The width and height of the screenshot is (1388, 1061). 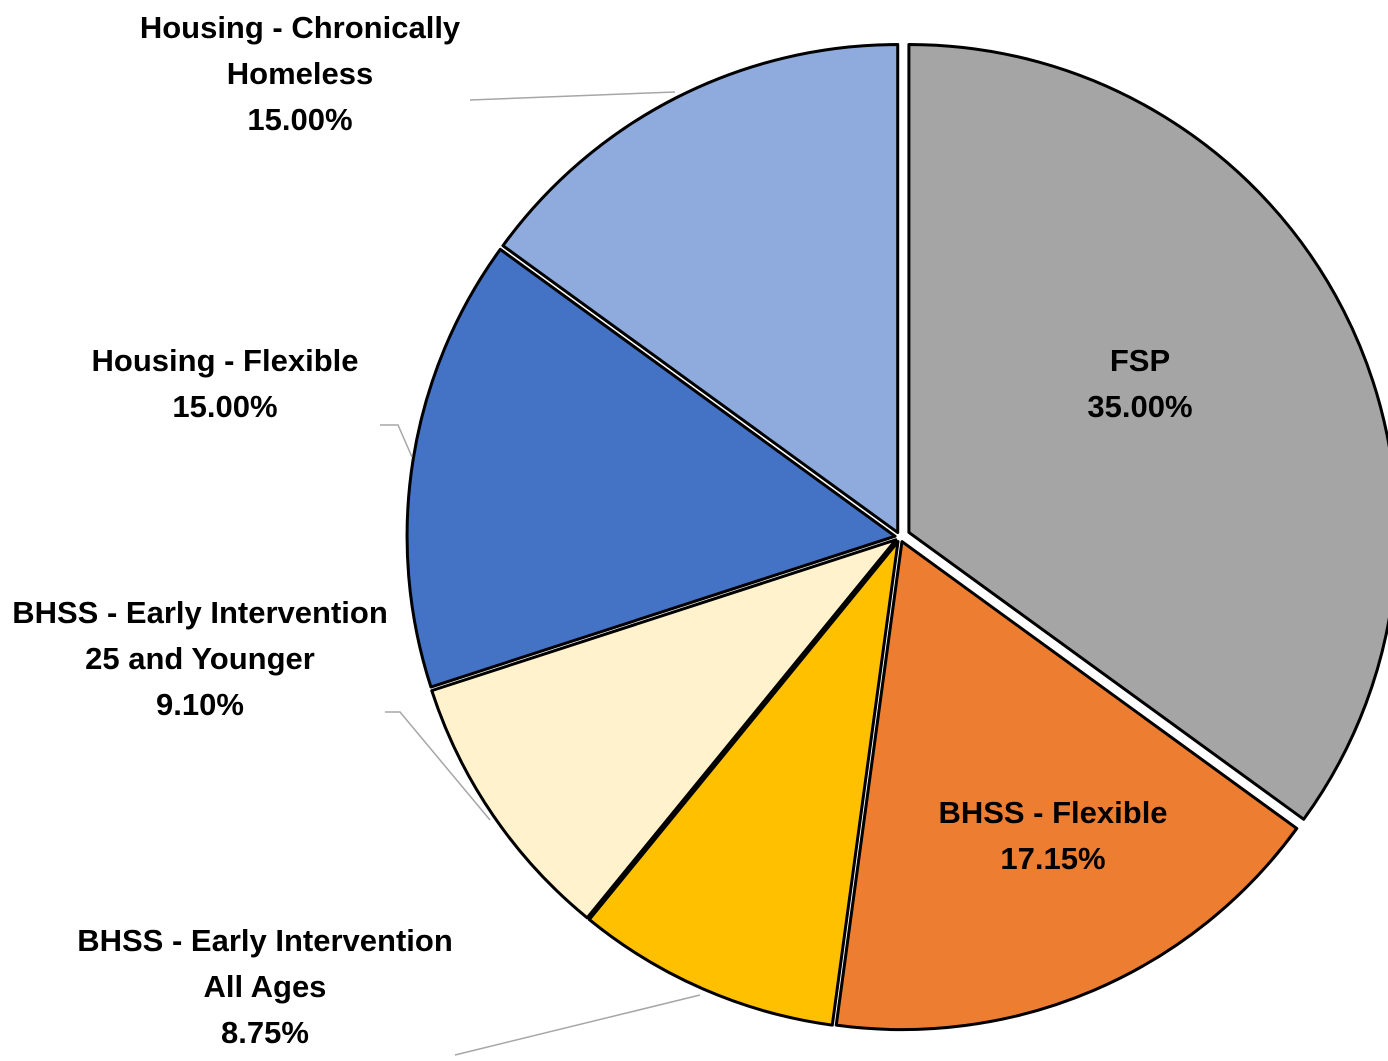 What do you see at coordinates (265, 963) in the screenshot?
I see `category-label: BHSS - Early Intervention All Ages` at bounding box center [265, 963].